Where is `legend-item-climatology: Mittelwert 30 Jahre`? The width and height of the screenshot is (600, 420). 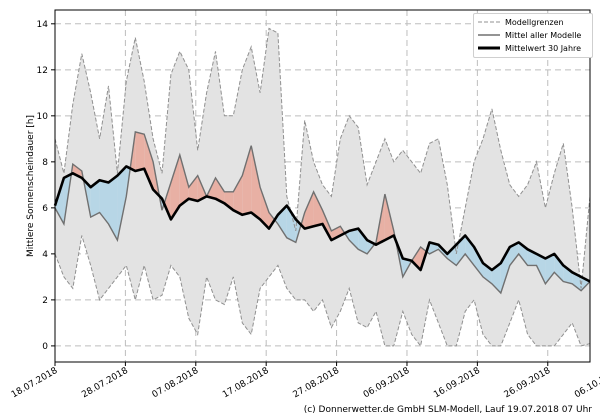
legend-item-climatology: Mittelwert 30 Jahre is located at coordinates (529, 48).